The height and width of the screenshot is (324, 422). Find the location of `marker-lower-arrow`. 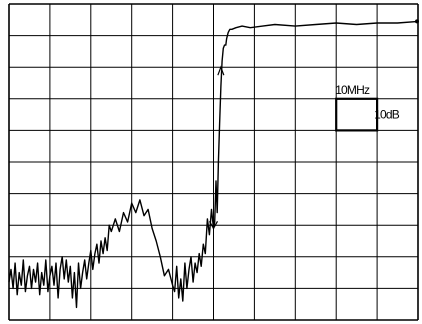

marker-lower-arrow is located at coordinates (213, 225).